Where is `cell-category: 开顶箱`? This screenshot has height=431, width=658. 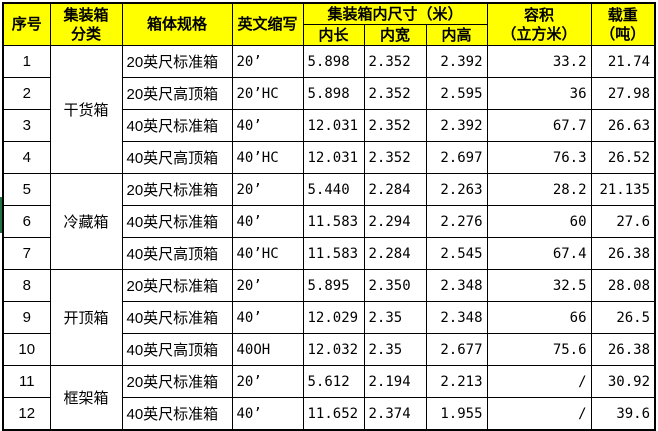 cell-category: 开顶箱 is located at coordinates (86, 317).